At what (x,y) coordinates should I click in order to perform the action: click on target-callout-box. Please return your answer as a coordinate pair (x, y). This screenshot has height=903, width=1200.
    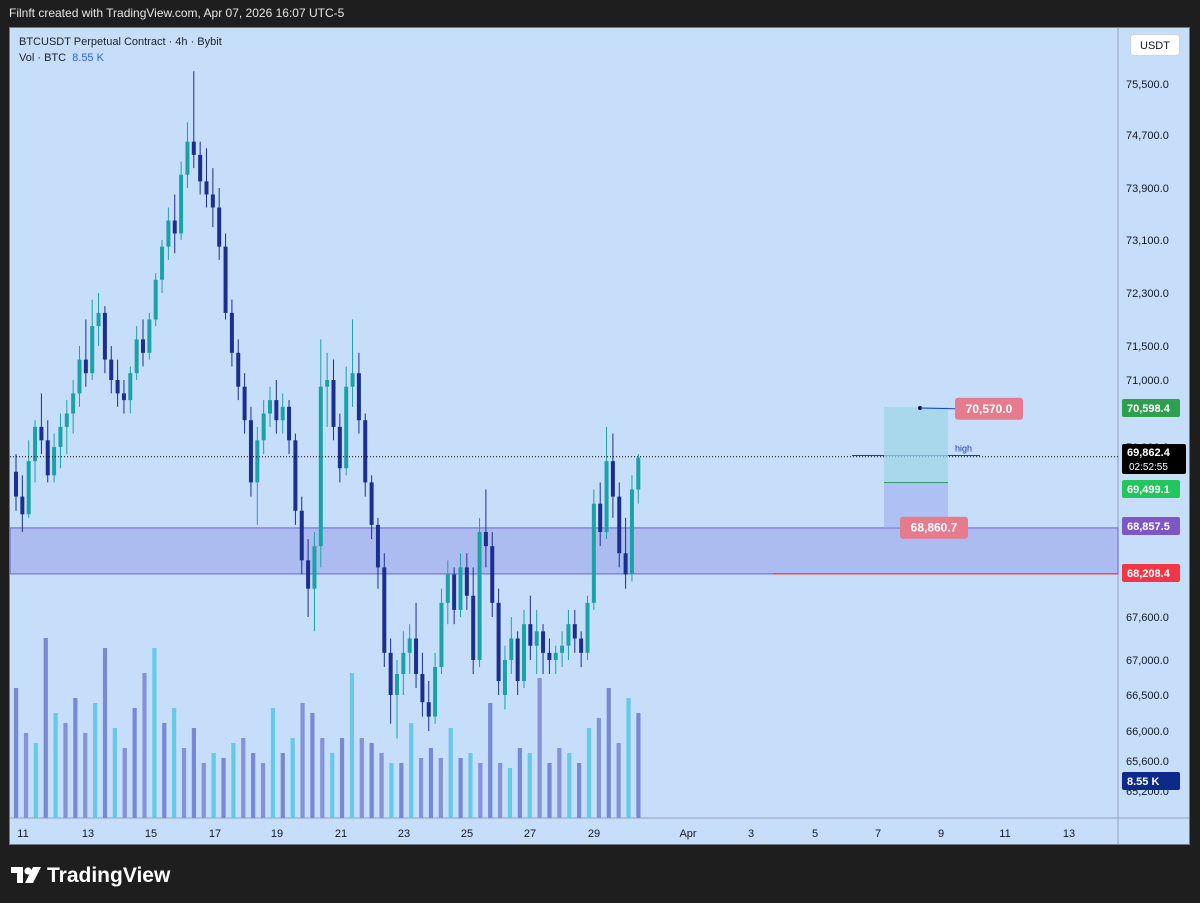
    Looking at the image, I should click on (989, 408).